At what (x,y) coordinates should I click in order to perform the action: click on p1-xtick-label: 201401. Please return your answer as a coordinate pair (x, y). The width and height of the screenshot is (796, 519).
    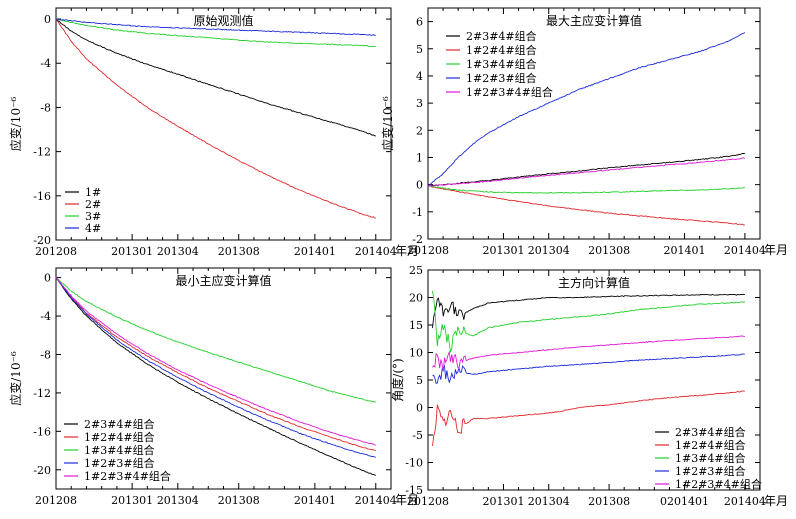
    Looking at the image, I should click on (315, 251).